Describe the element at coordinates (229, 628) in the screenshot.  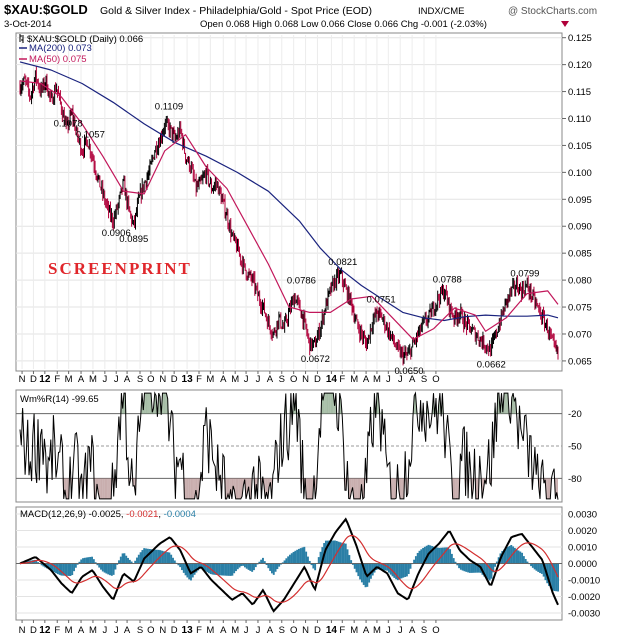
I see `x-axis-bottom: N D 12 F M A M J J A S O N D 13 F M A M J J A S O N D 14 F M A M J J A S O` at that location.